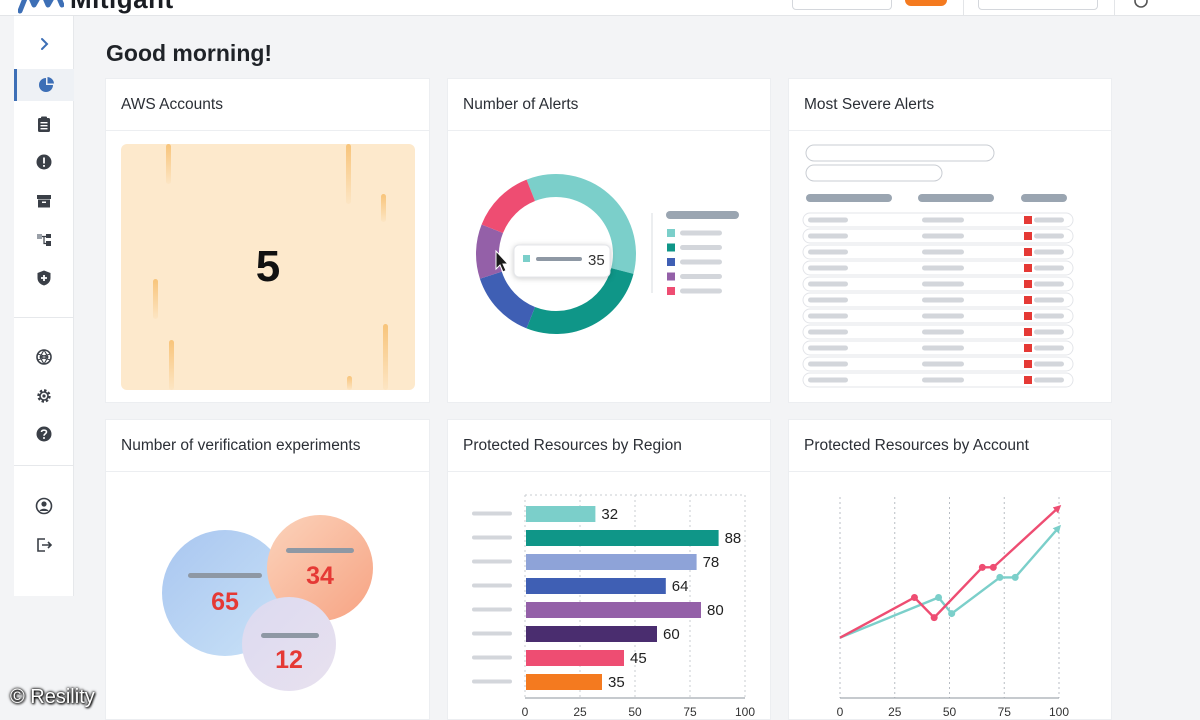 This screenshot has width=1200, height=720. I want to click on svg-text: 34, so click(320, 576).